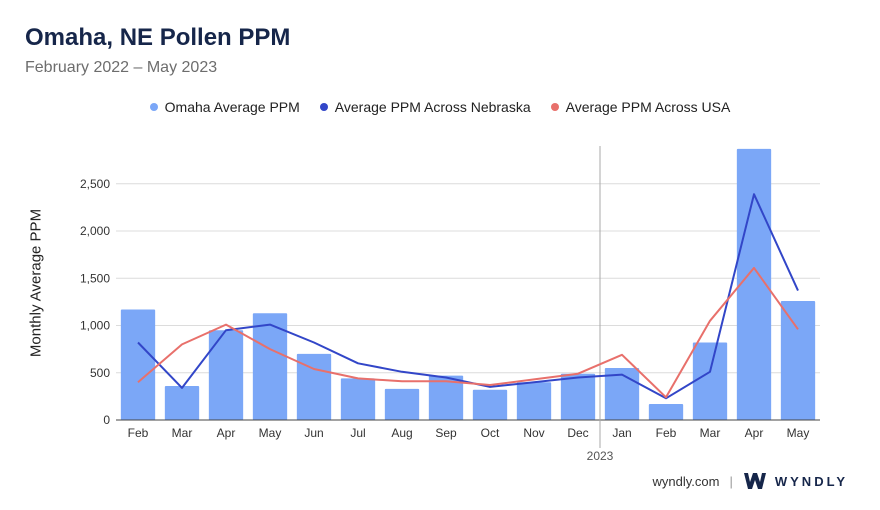 This screenshot has width=880, height=510. I want to click on legend-item-usa: Average PPM Across USA, so click(640, 107).